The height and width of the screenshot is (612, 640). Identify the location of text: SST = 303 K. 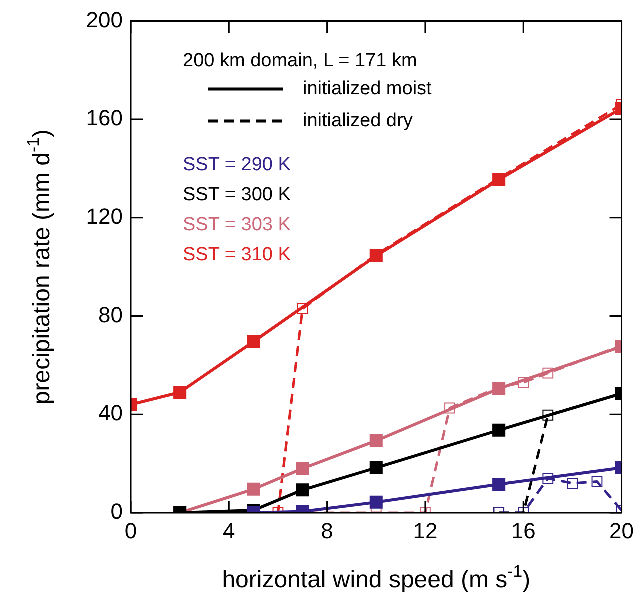
(237, 225).